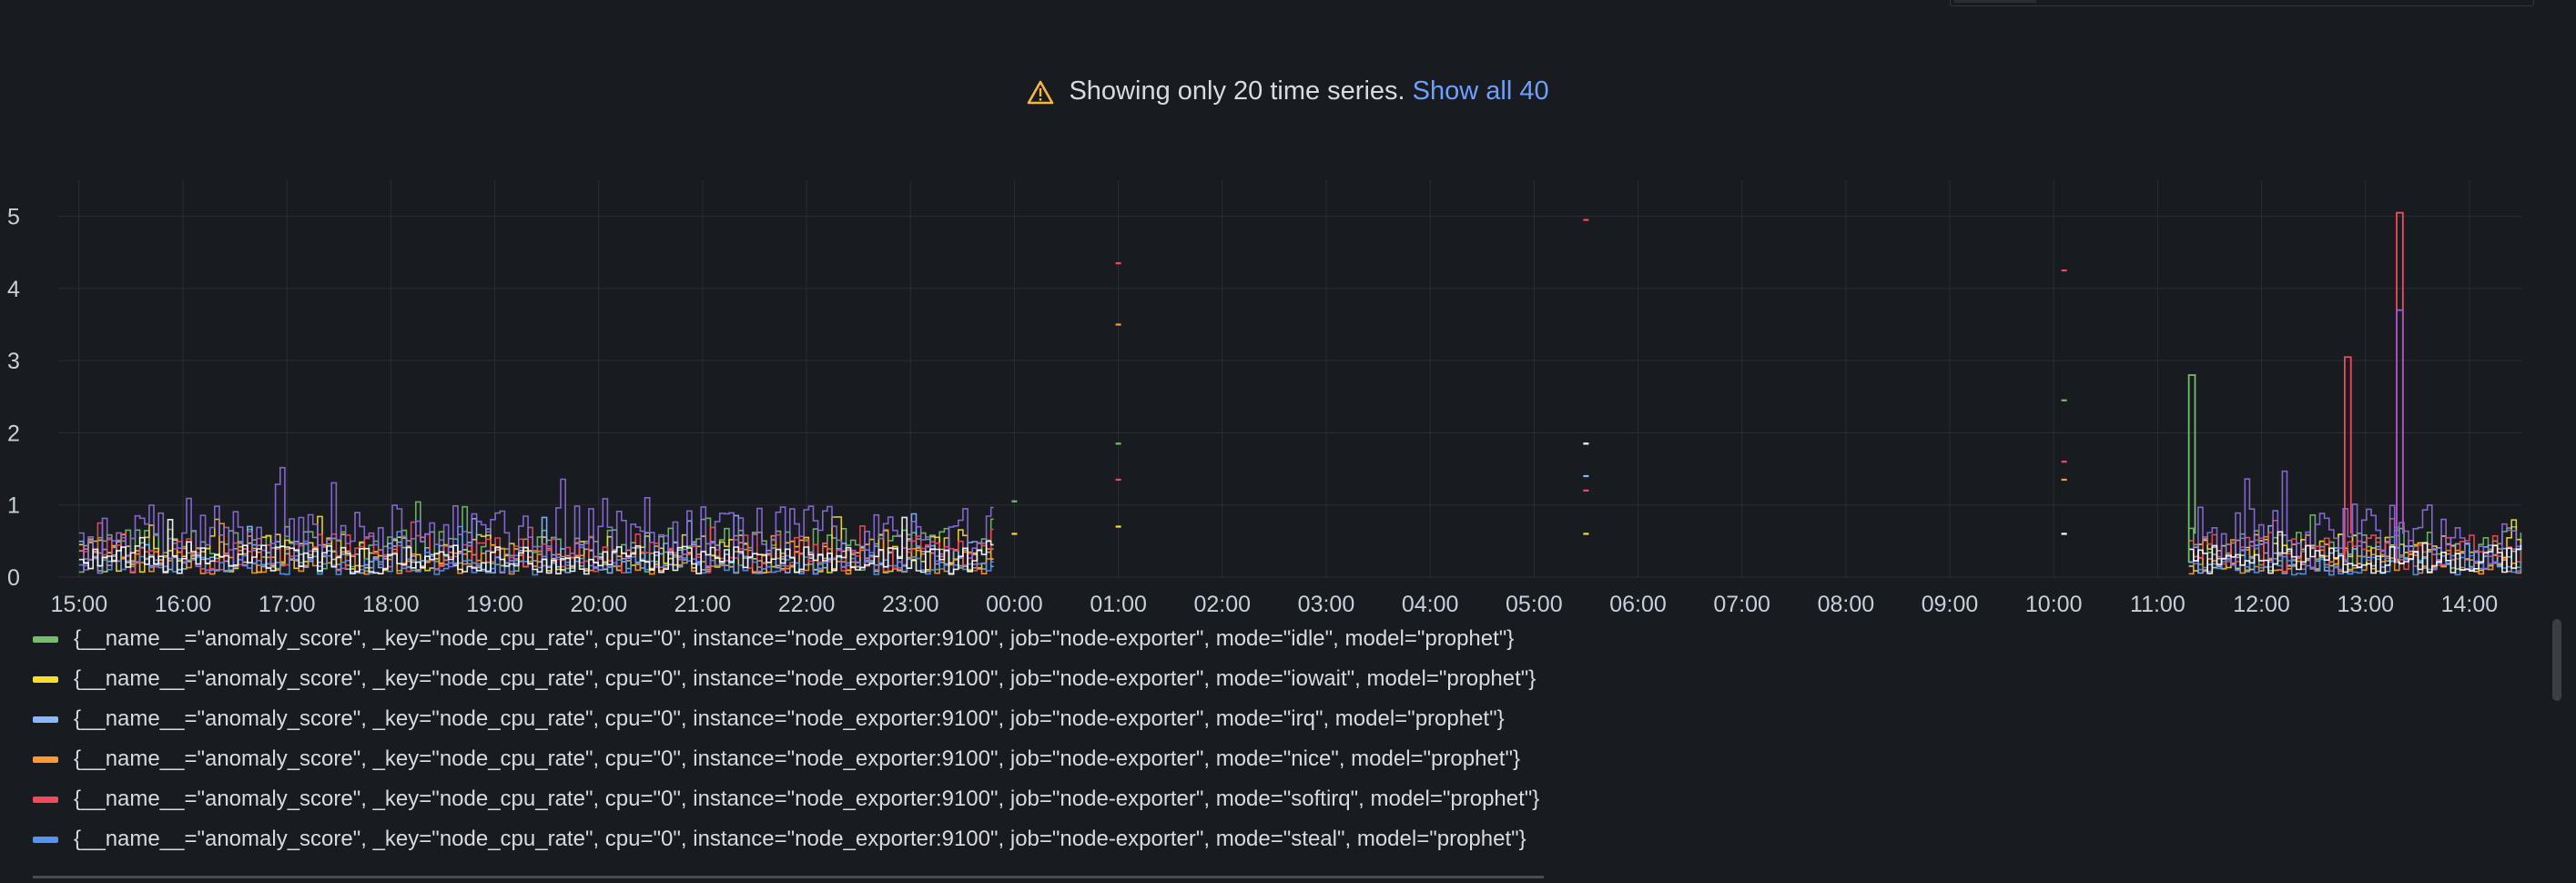  I want to click on x-tick-label: 16:00, so click(183, 604).